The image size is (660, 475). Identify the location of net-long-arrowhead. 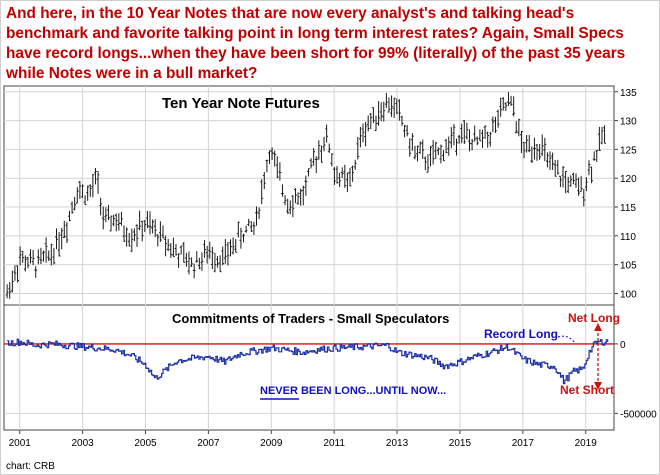
(598, 327).